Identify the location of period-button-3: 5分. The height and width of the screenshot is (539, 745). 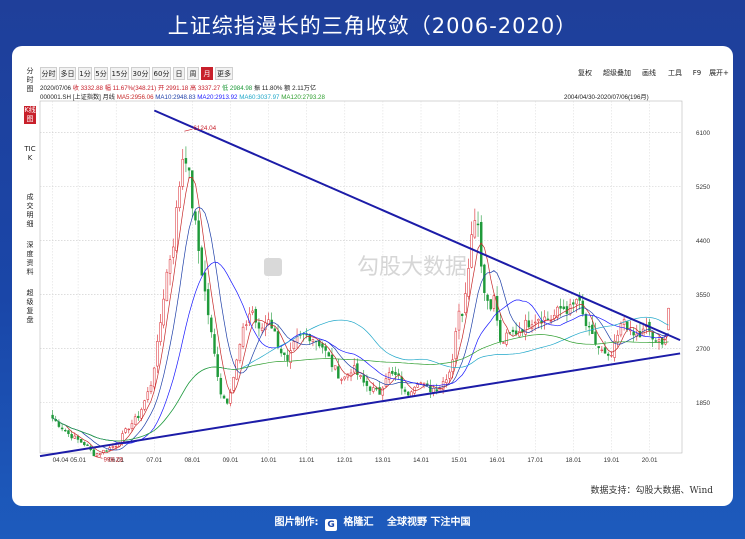
(101, 73).